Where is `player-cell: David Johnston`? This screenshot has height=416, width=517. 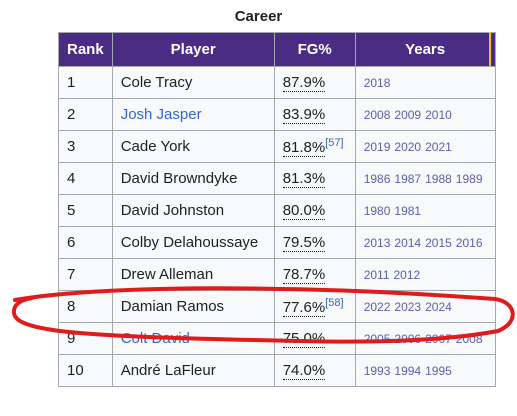 player-cell: David Johnston is located at coordinates (193, 210).